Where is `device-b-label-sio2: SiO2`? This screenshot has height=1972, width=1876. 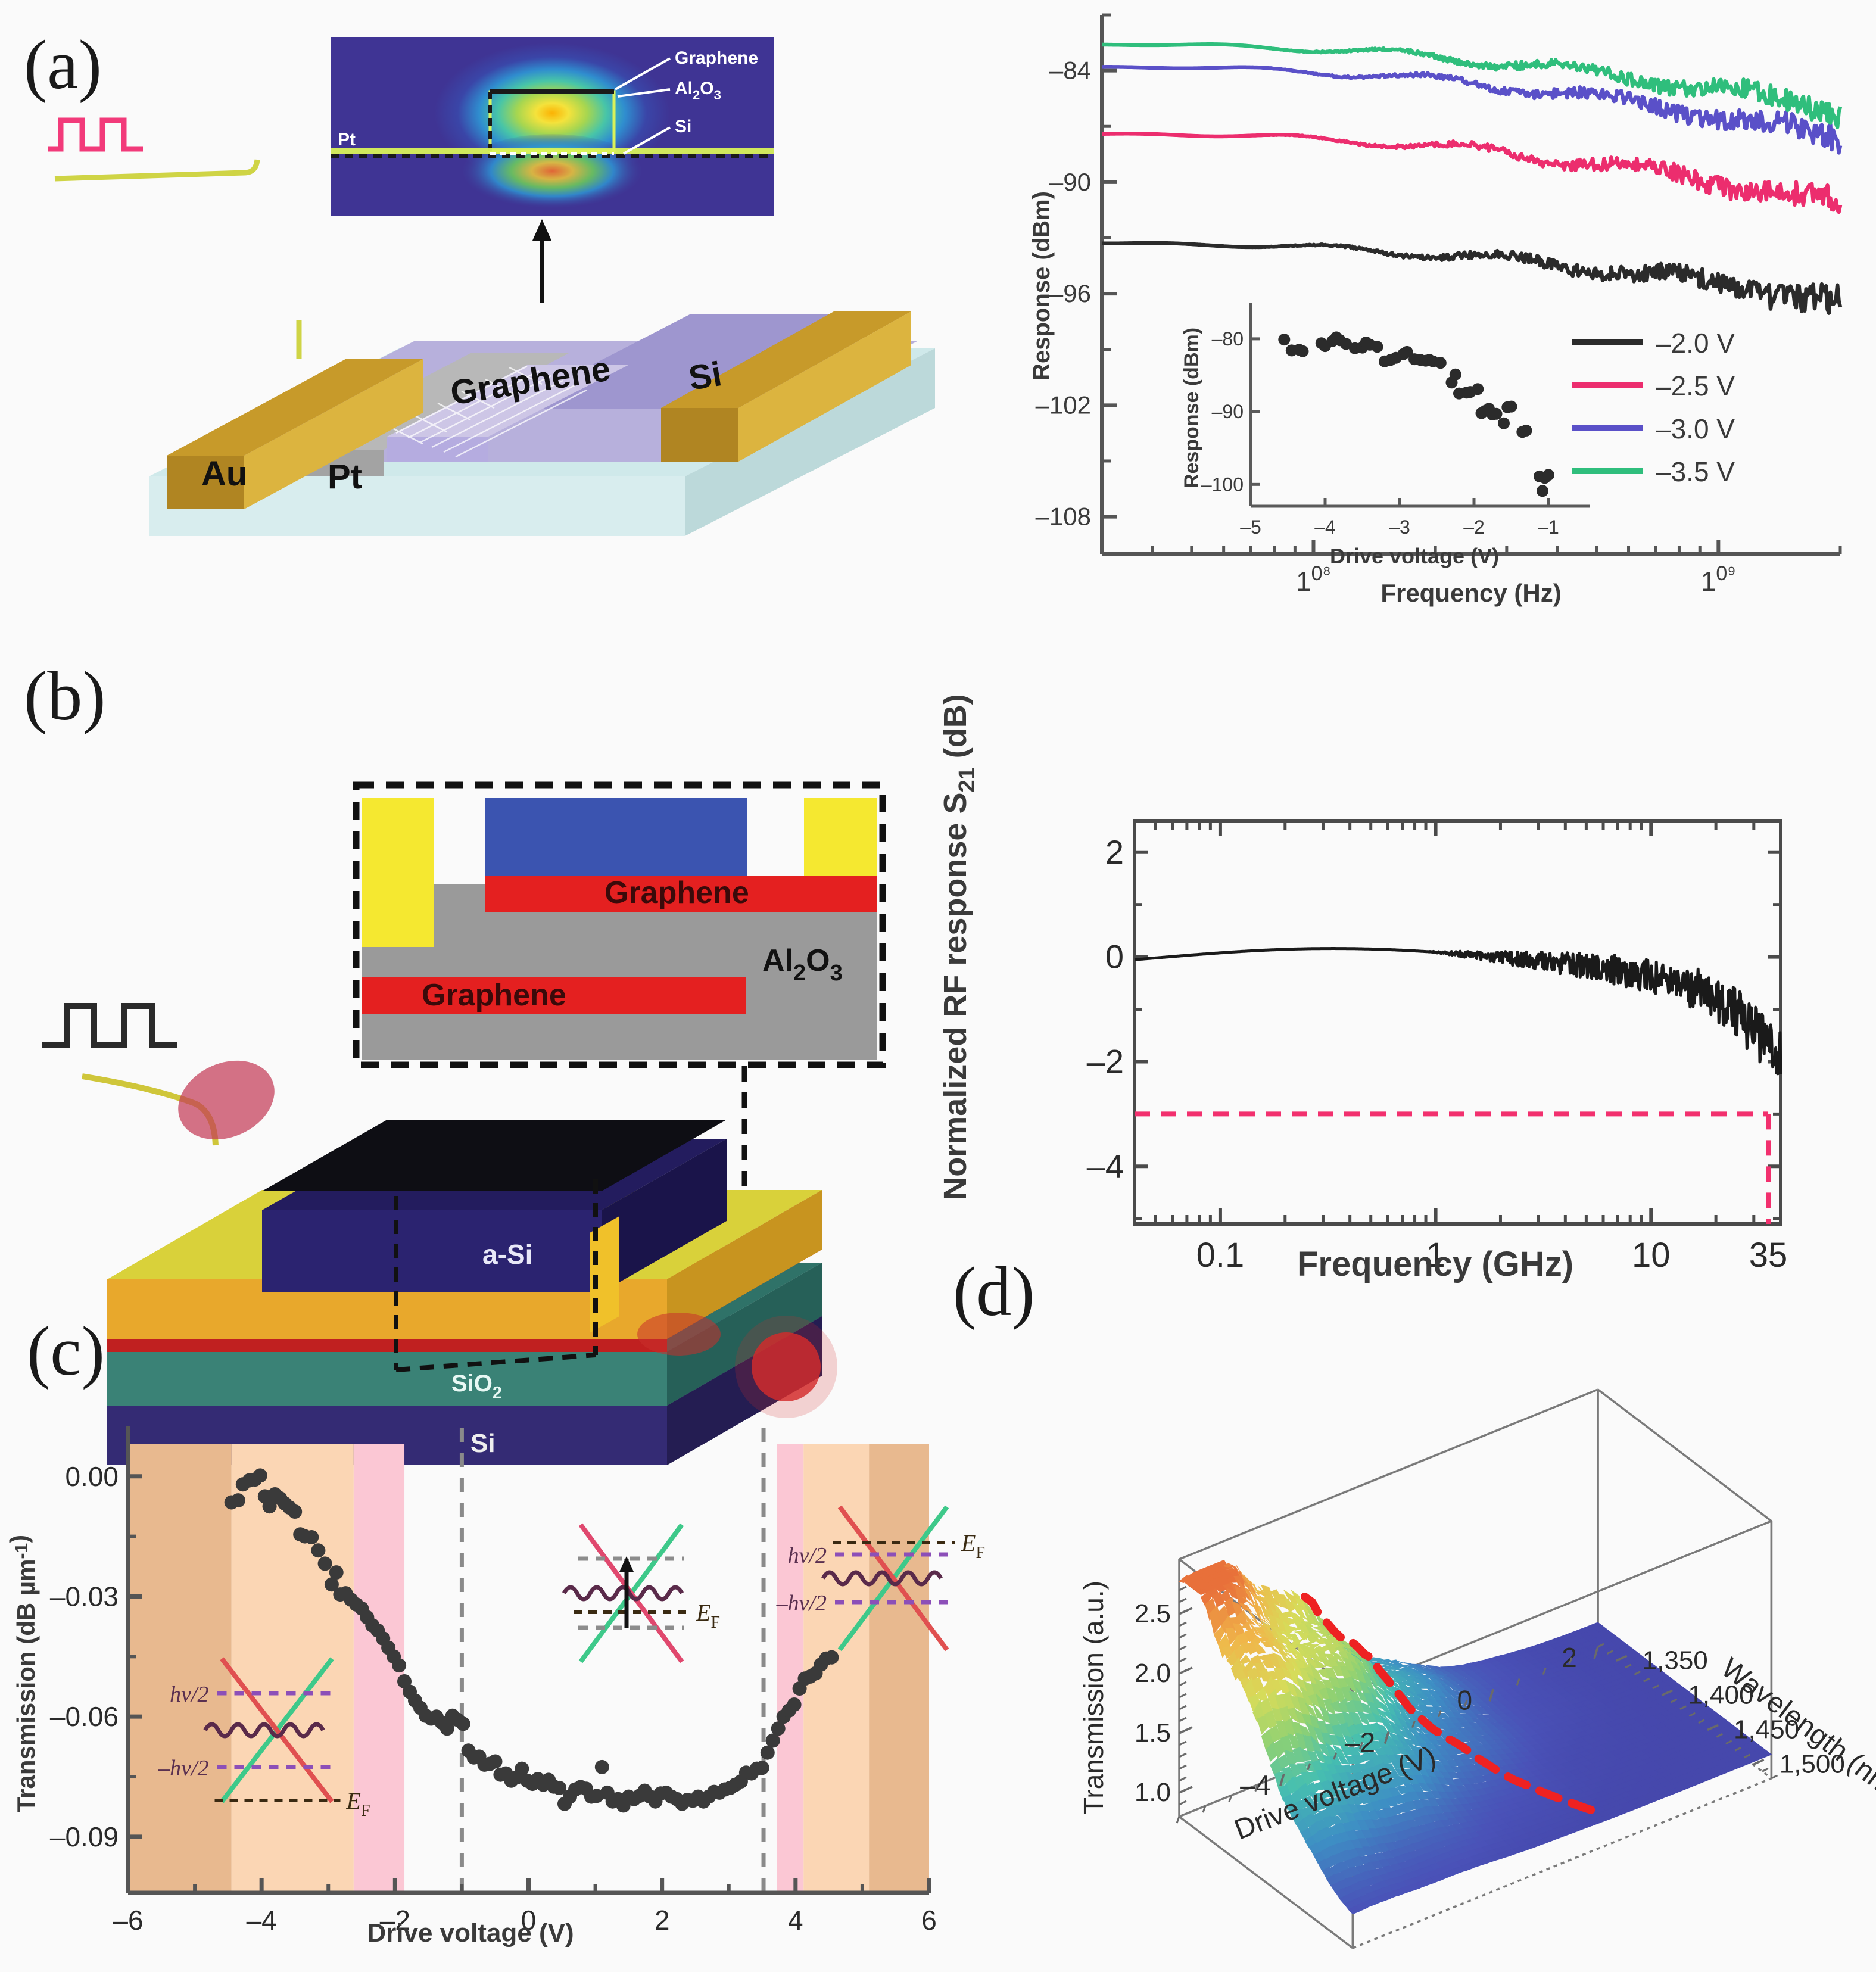 device-b-label-sio2: SiO2 is located at coordinates (476, 1386).